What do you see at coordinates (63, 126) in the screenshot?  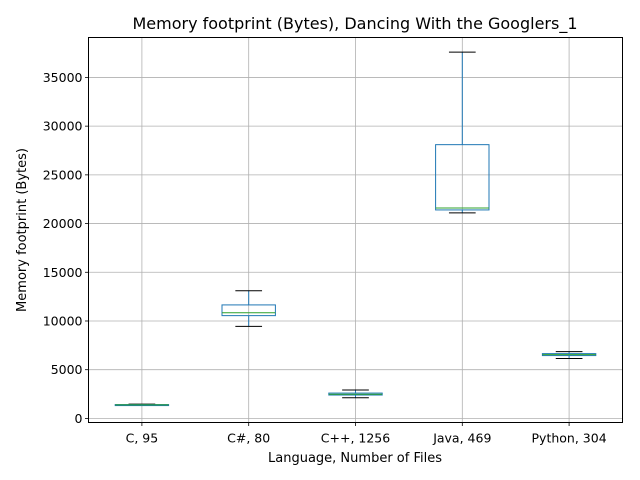 I see `y-tick-label: 30000` at bounding box center [63, 126].